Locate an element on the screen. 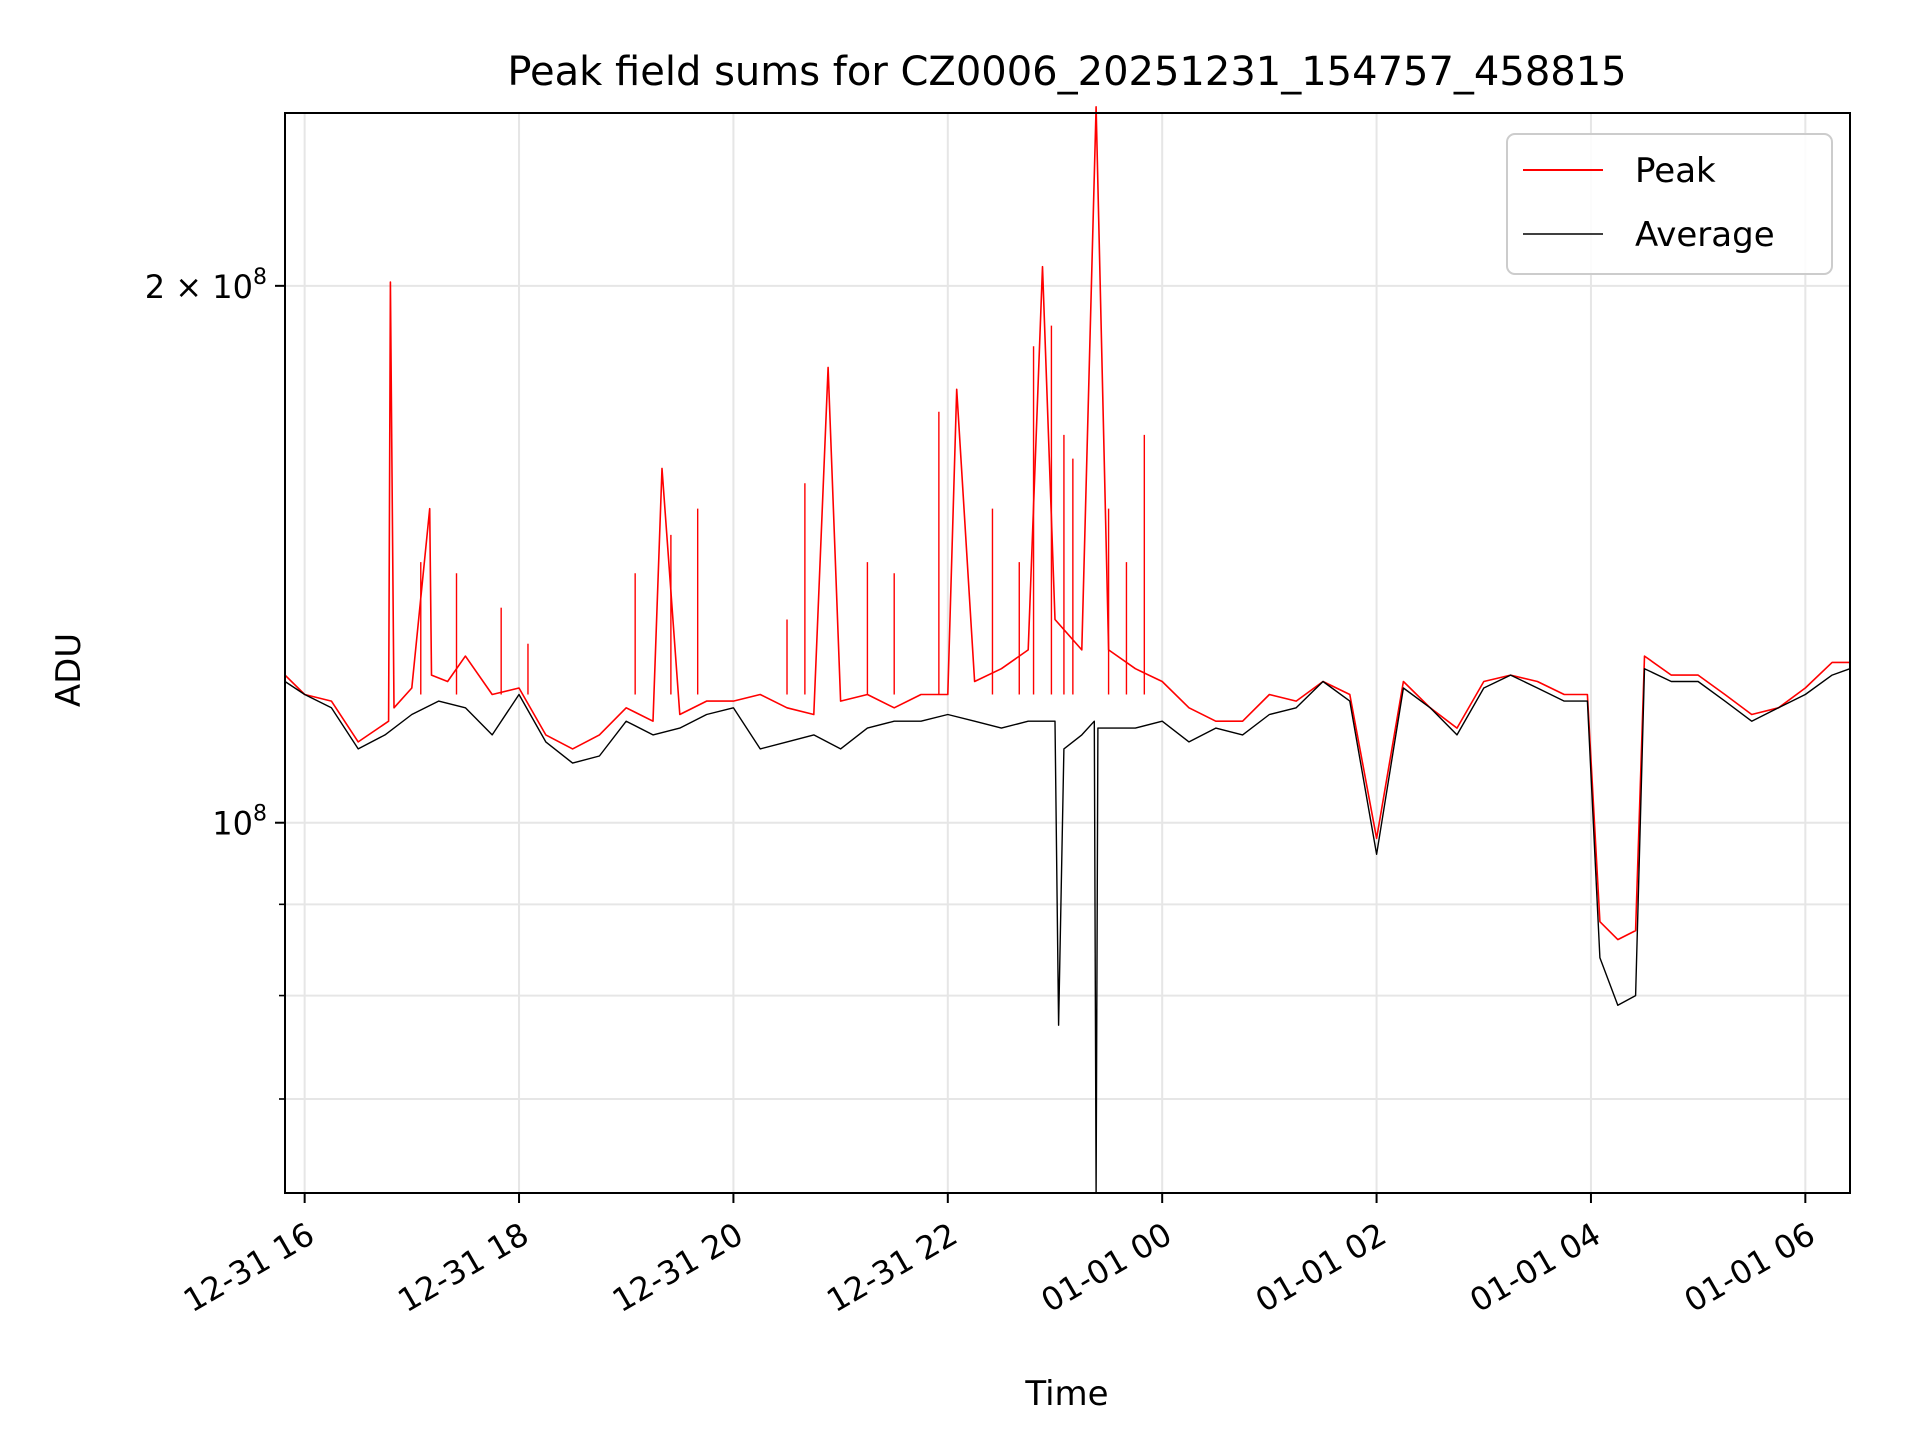 This screenshot has height=1440, width=1920. legend-average-label: Average is located at coordinates (1705, 235).